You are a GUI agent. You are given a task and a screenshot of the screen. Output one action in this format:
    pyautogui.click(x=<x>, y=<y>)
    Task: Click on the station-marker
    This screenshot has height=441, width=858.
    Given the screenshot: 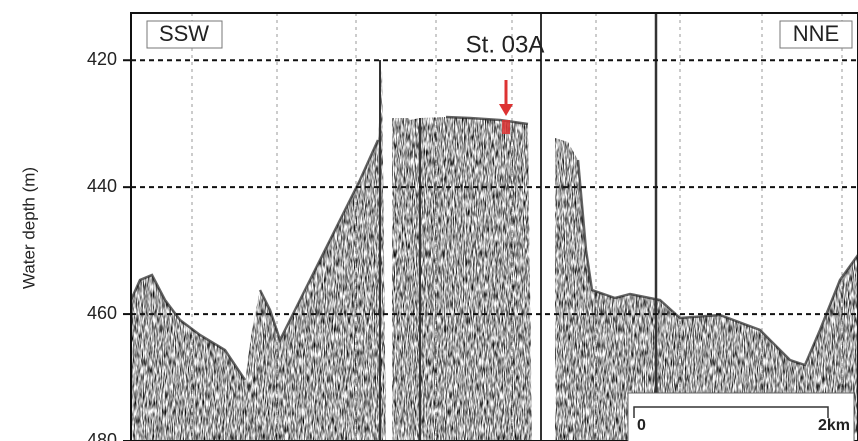 What is the action you would take?
    pyautogui.click(x=506, y=127)
    